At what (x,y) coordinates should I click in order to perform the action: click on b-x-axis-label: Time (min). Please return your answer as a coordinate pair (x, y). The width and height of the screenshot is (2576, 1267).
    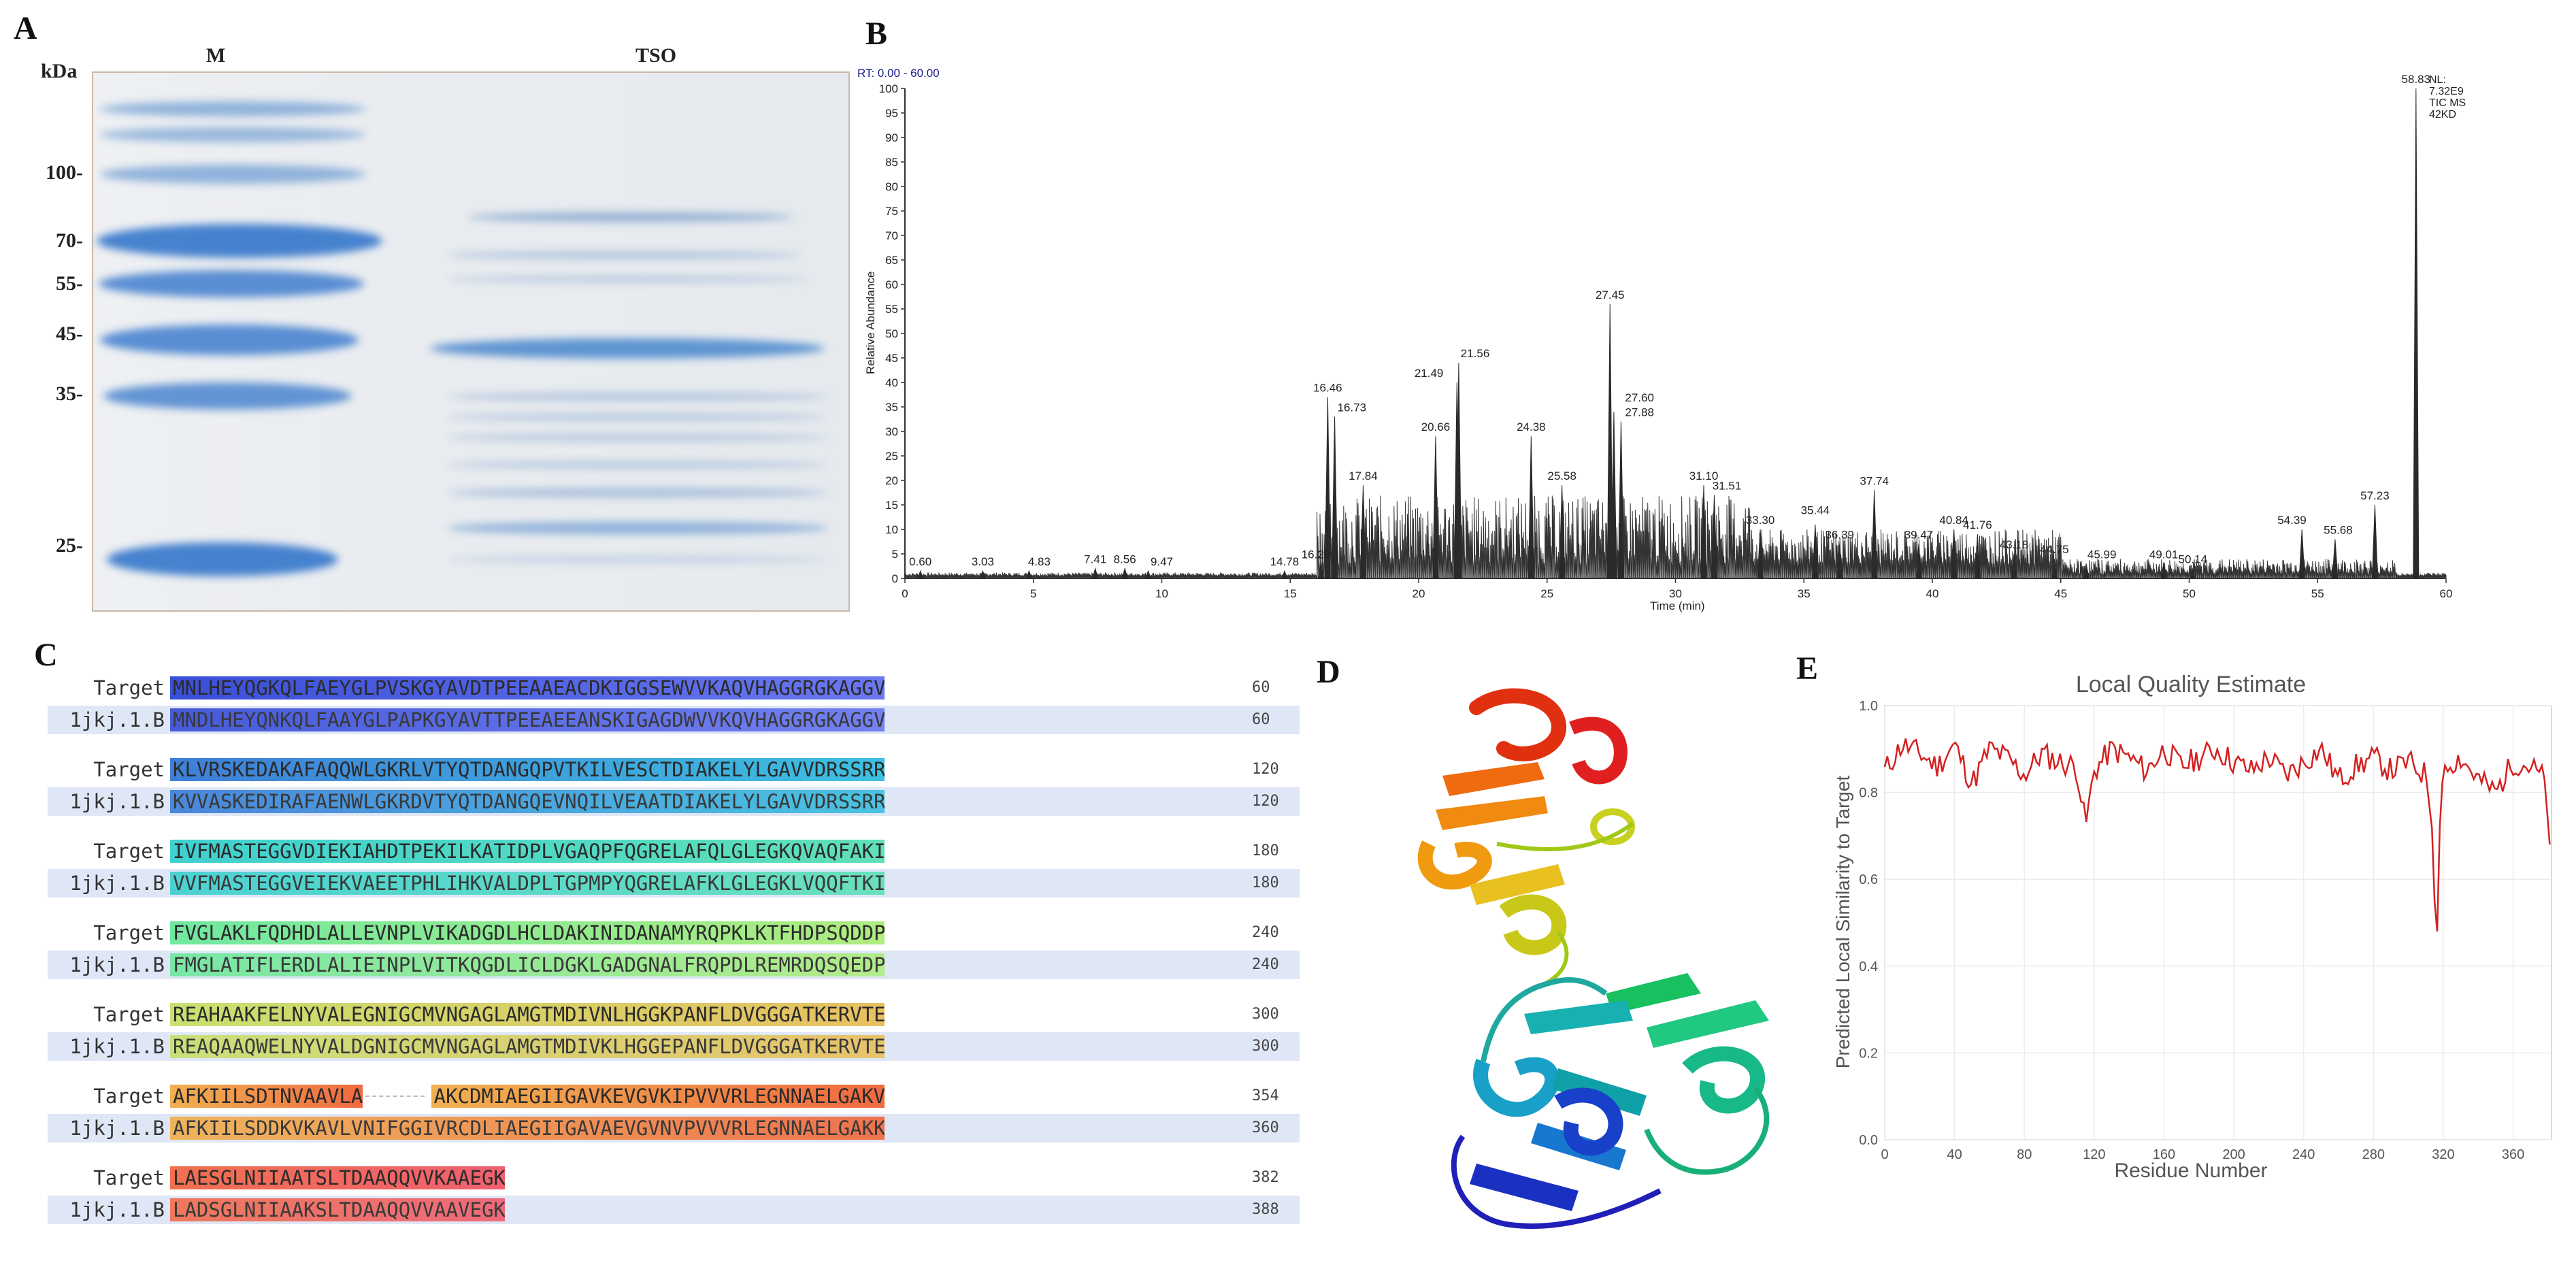
    Looking at the image, I should click on (1678, 605).